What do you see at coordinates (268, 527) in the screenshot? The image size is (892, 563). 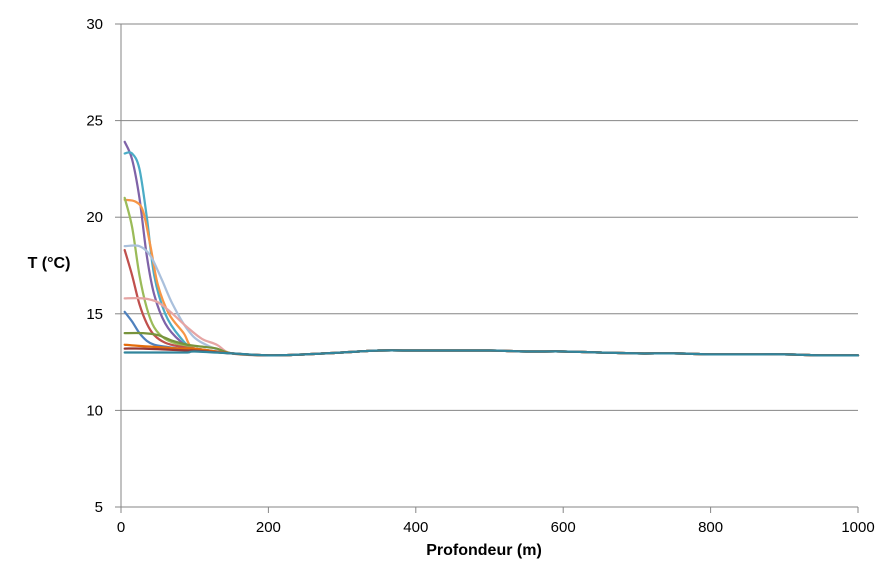 I see `x-tick-label: 200` at bounding box center [268, 527].